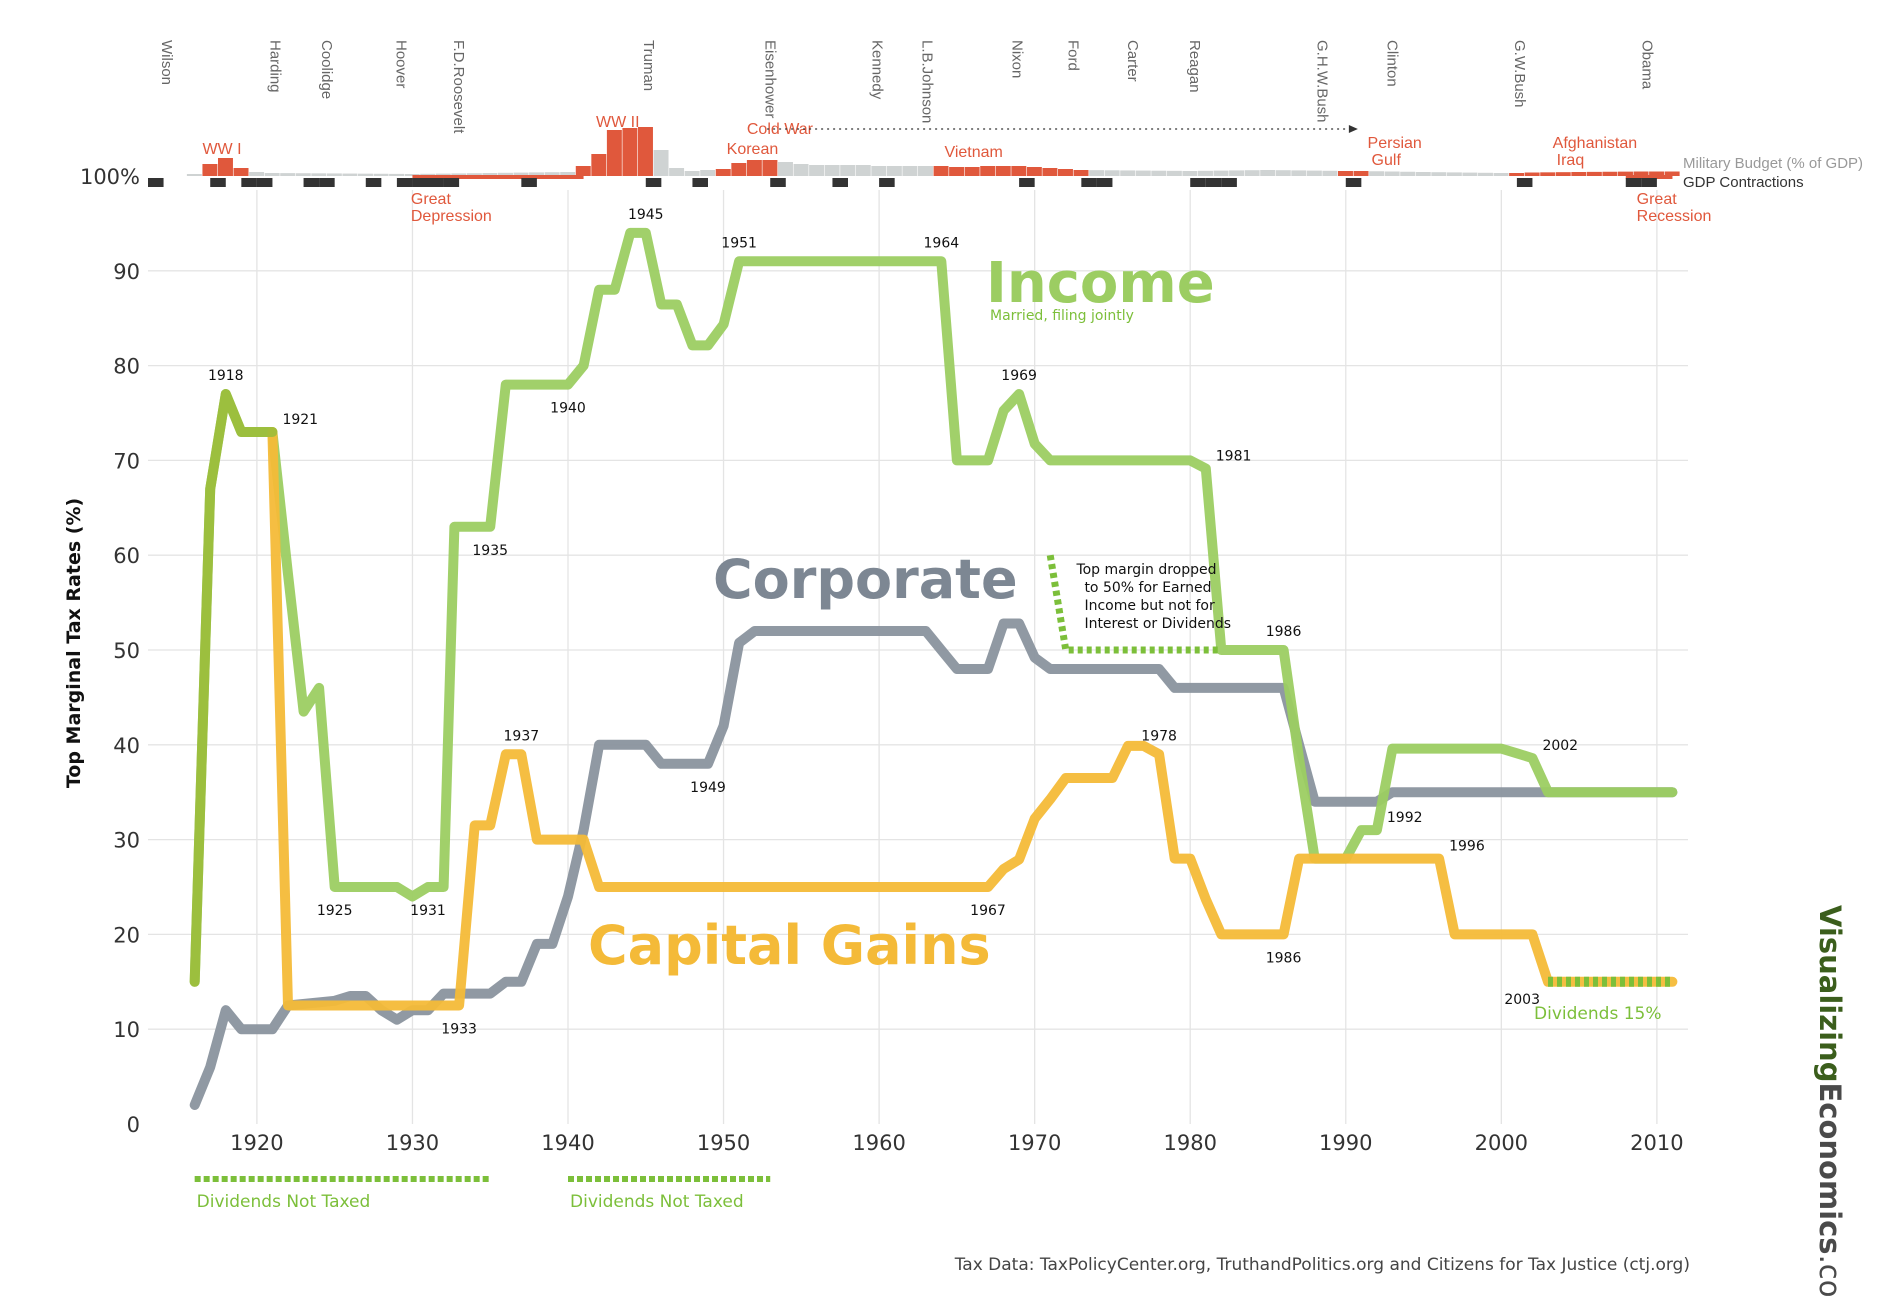  What do you see at coordinates (490, 551) in the screenshot?
I see `year-label: 1935` at bounding box center [490, 551].